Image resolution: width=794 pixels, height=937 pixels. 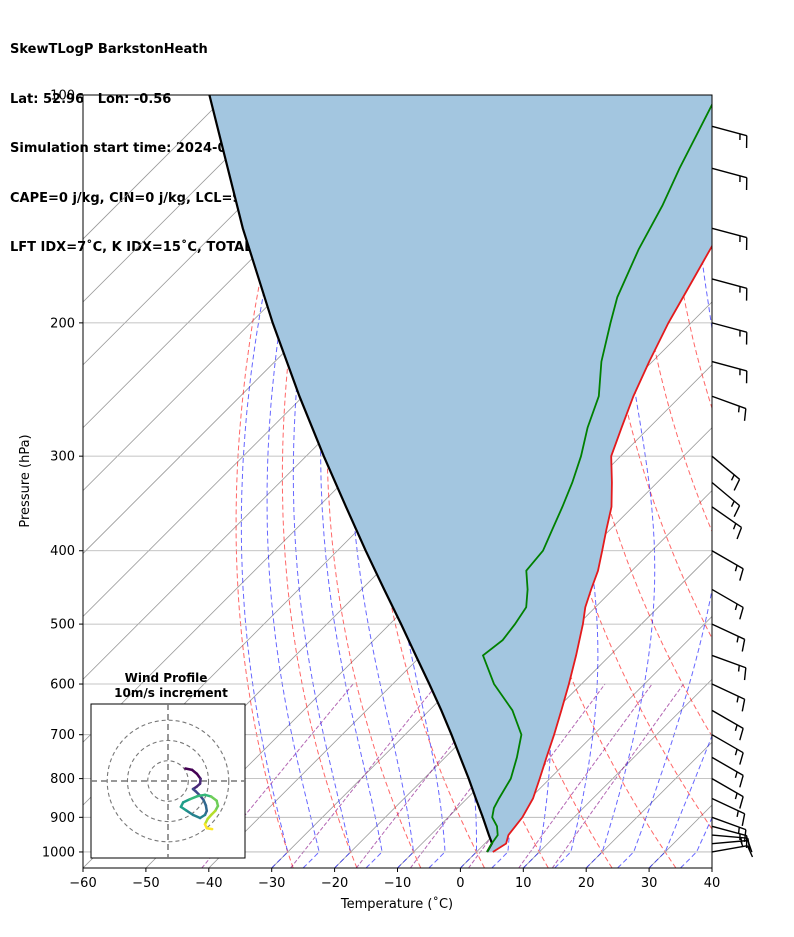 What do you see at coordinates (25, 480) in the screenshot?
I see `y-axis-label: Pressure (hPa)` at bounding box center [25, 480].